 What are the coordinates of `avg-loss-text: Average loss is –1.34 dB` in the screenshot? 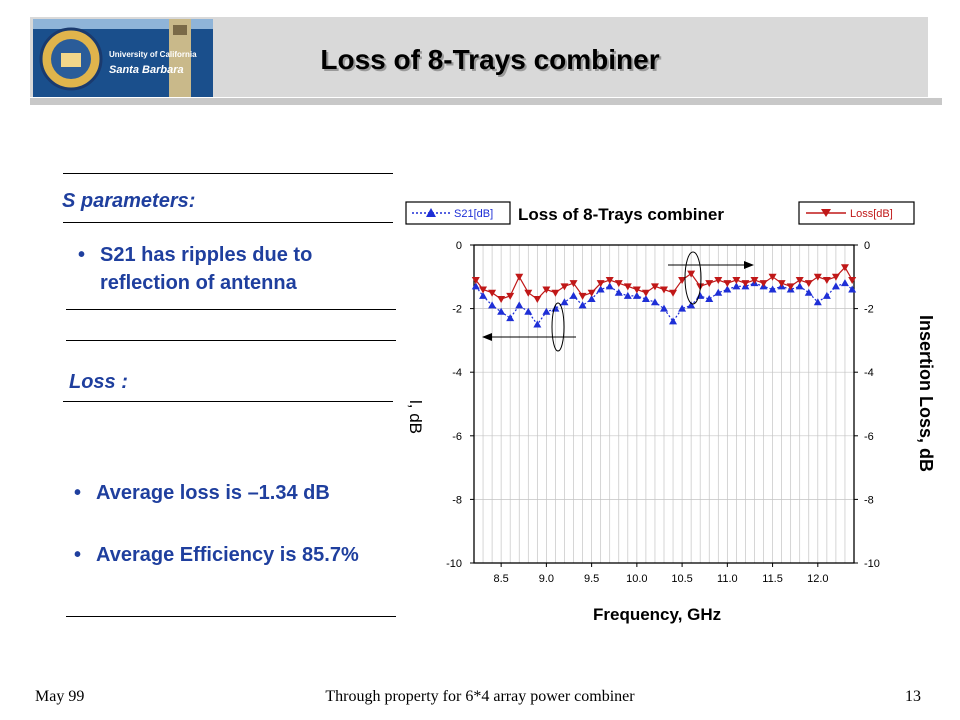 It's located at (213, 493).